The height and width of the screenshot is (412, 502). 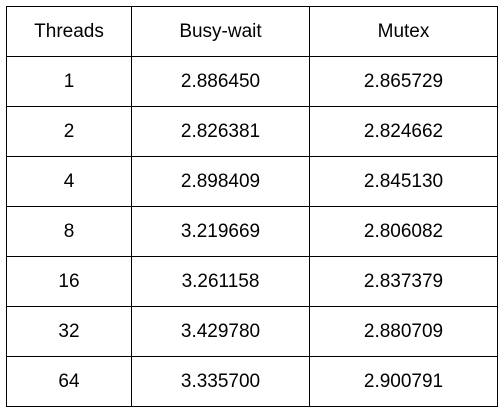 What do you see at coordinates (220, 181) in the screenshot?
I see `busy-wait-cell: 2.898409` at bounding box center [220, 181].